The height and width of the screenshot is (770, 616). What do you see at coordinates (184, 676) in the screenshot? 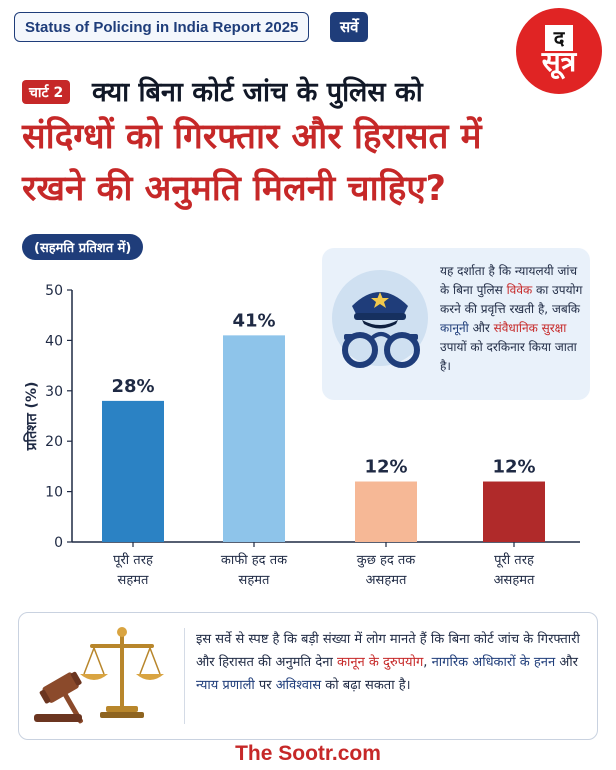
I see `summary-divider` at bounding box center [184, 676].